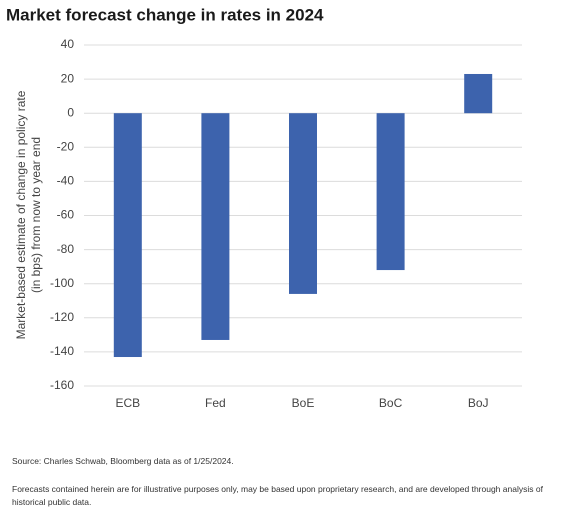  Describe the element at coordinates (66, 181) in the screenshot. I see `y-tick-label: -40` at that location.